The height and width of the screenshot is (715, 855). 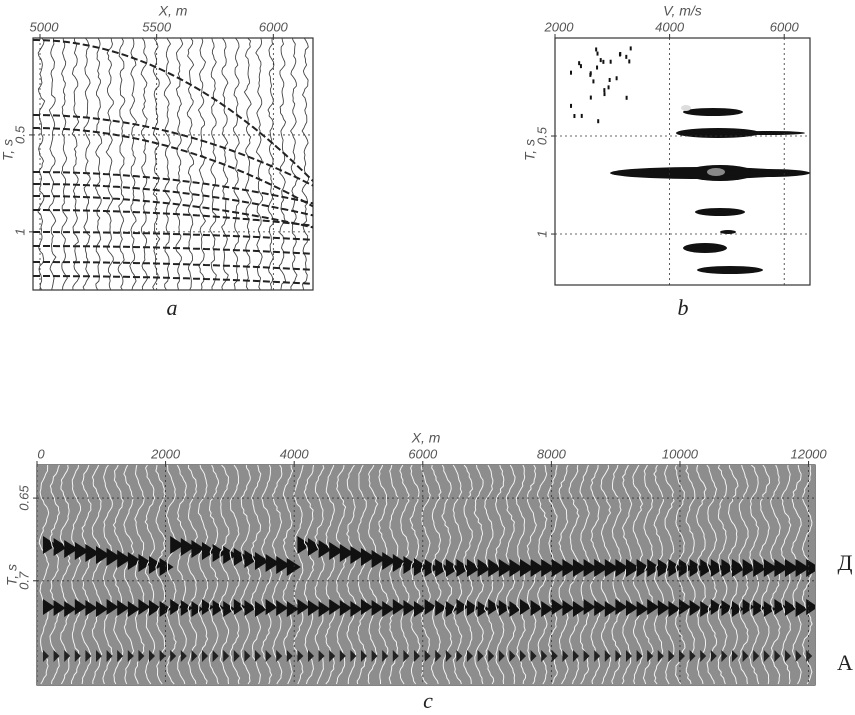 What do you see at coordinates (716, 172) in the screenshot?
I see `spectrum-peak` at bounding box center [716, 172].